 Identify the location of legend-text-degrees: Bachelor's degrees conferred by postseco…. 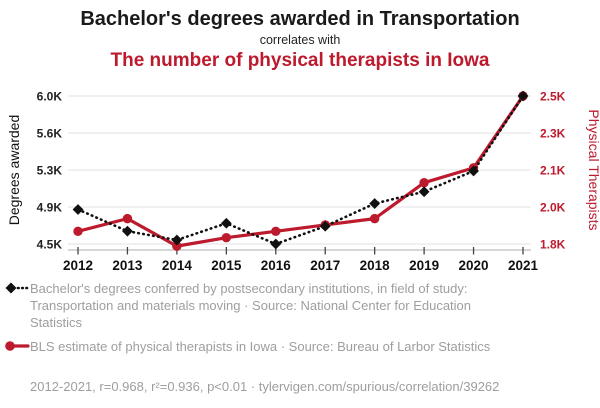
(251, 305).